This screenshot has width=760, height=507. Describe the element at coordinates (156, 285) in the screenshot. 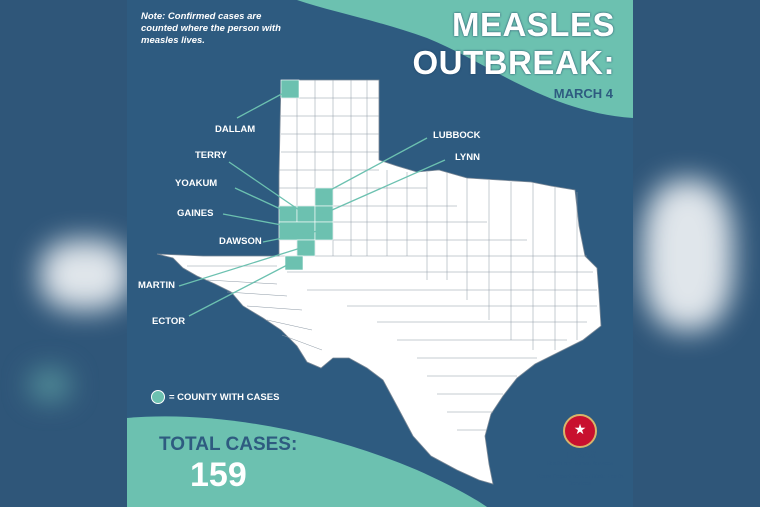

I see `label-martin: MARTIN` at that location.